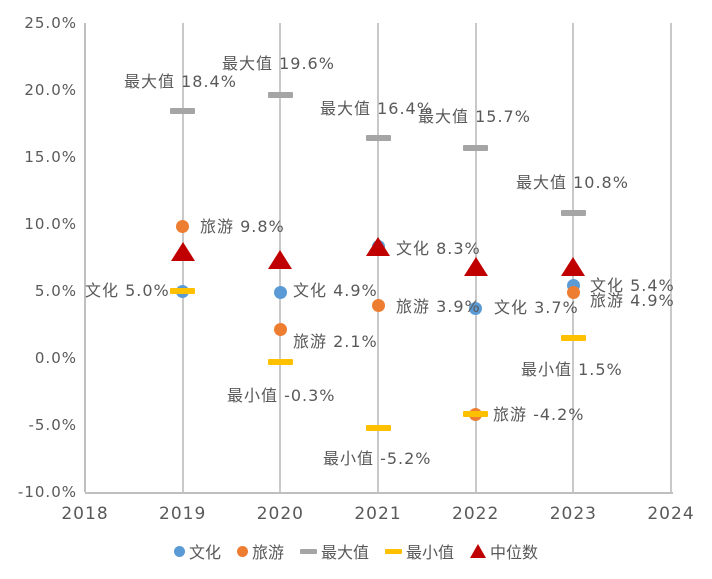 This screenshot has height=579, width=712. I want to click on data-label: 最小值 -0.3%, so click(281, 395).